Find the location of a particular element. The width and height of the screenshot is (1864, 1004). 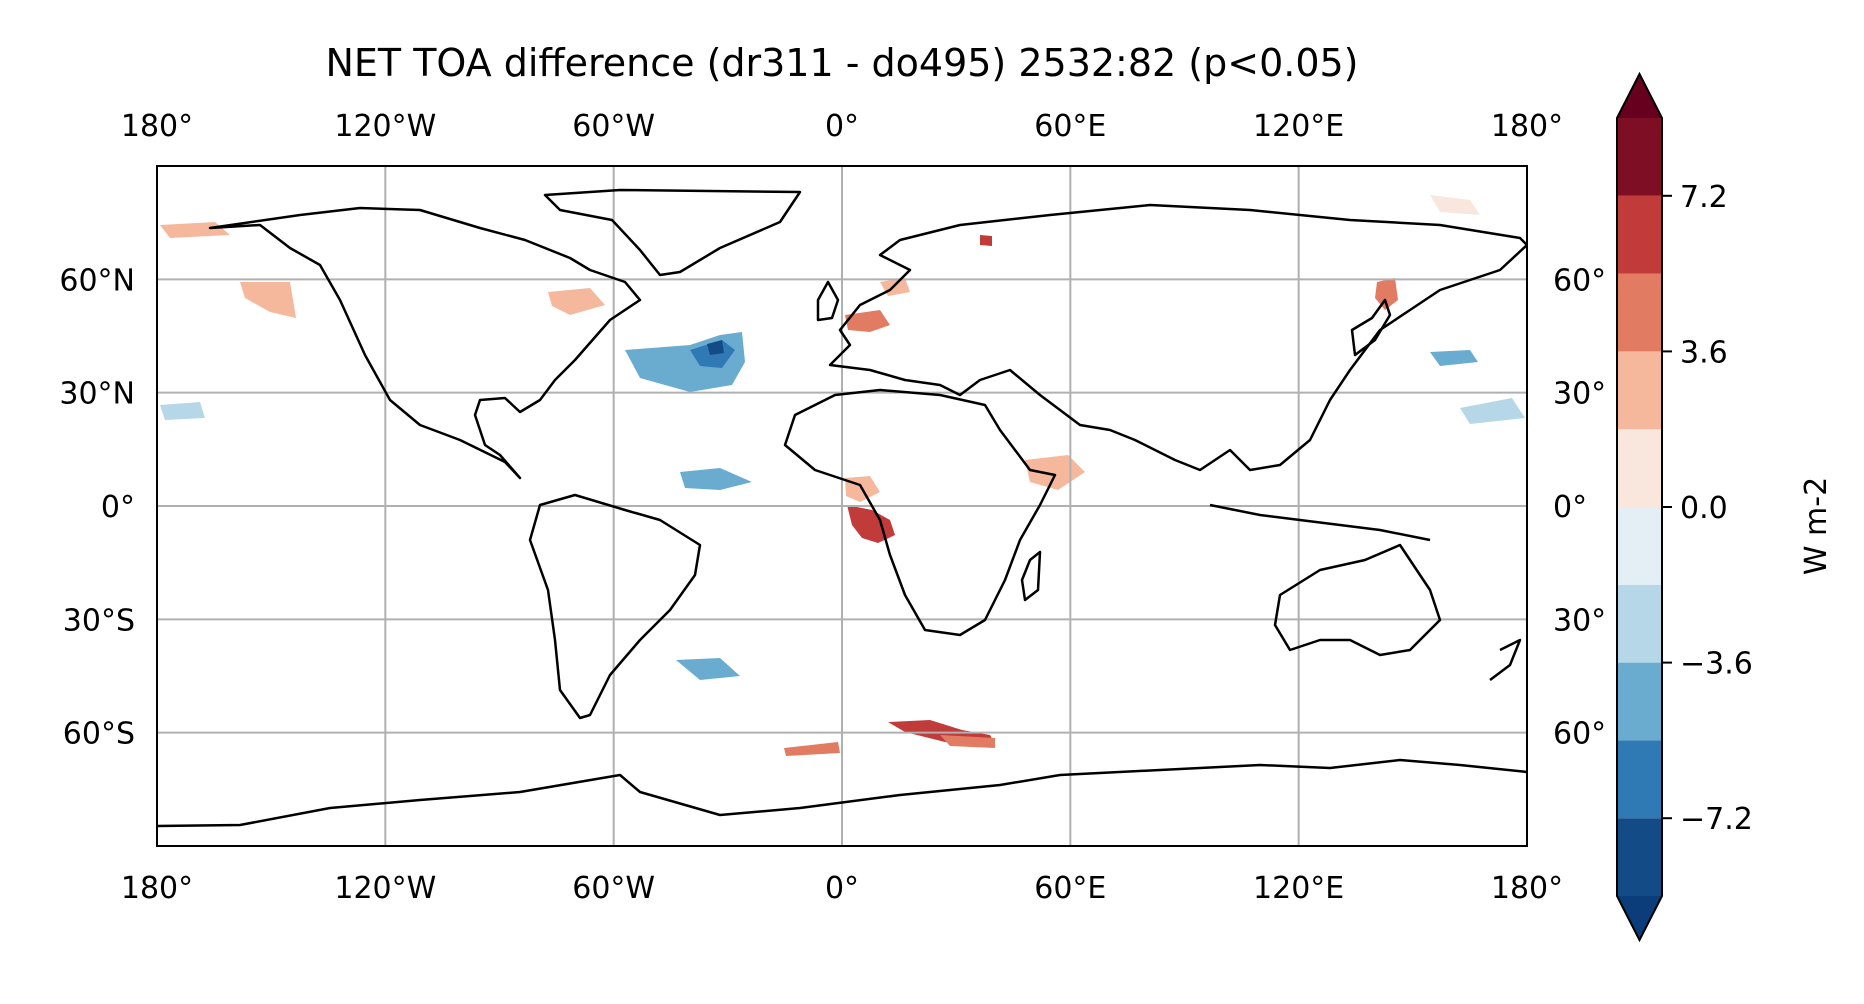

colorbar-label: W m-2 is located at coordinates (1816, 526).